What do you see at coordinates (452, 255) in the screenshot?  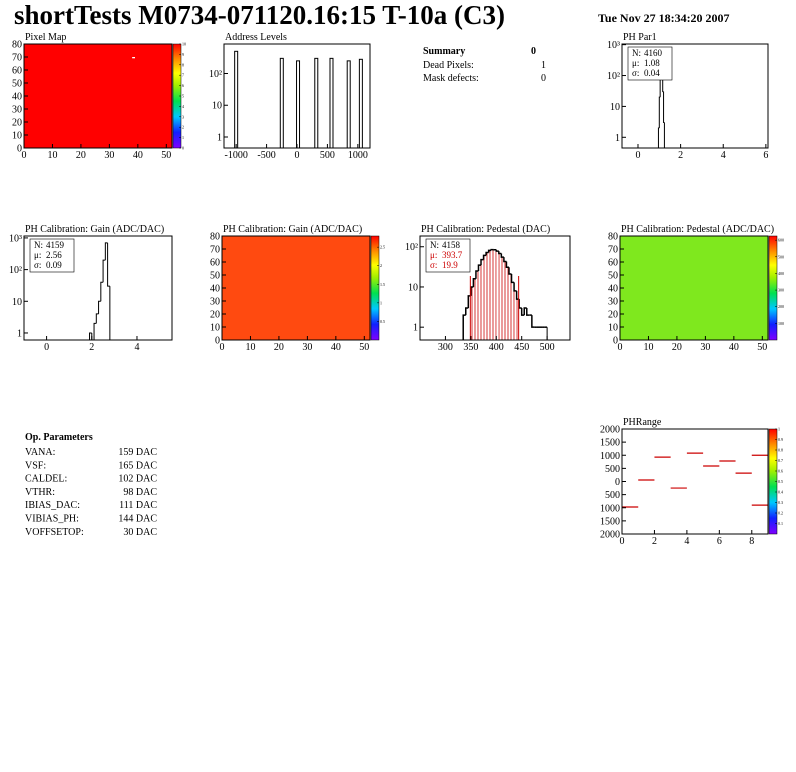 I see `stats-value: 393.7` at bounding box center [452, 255].